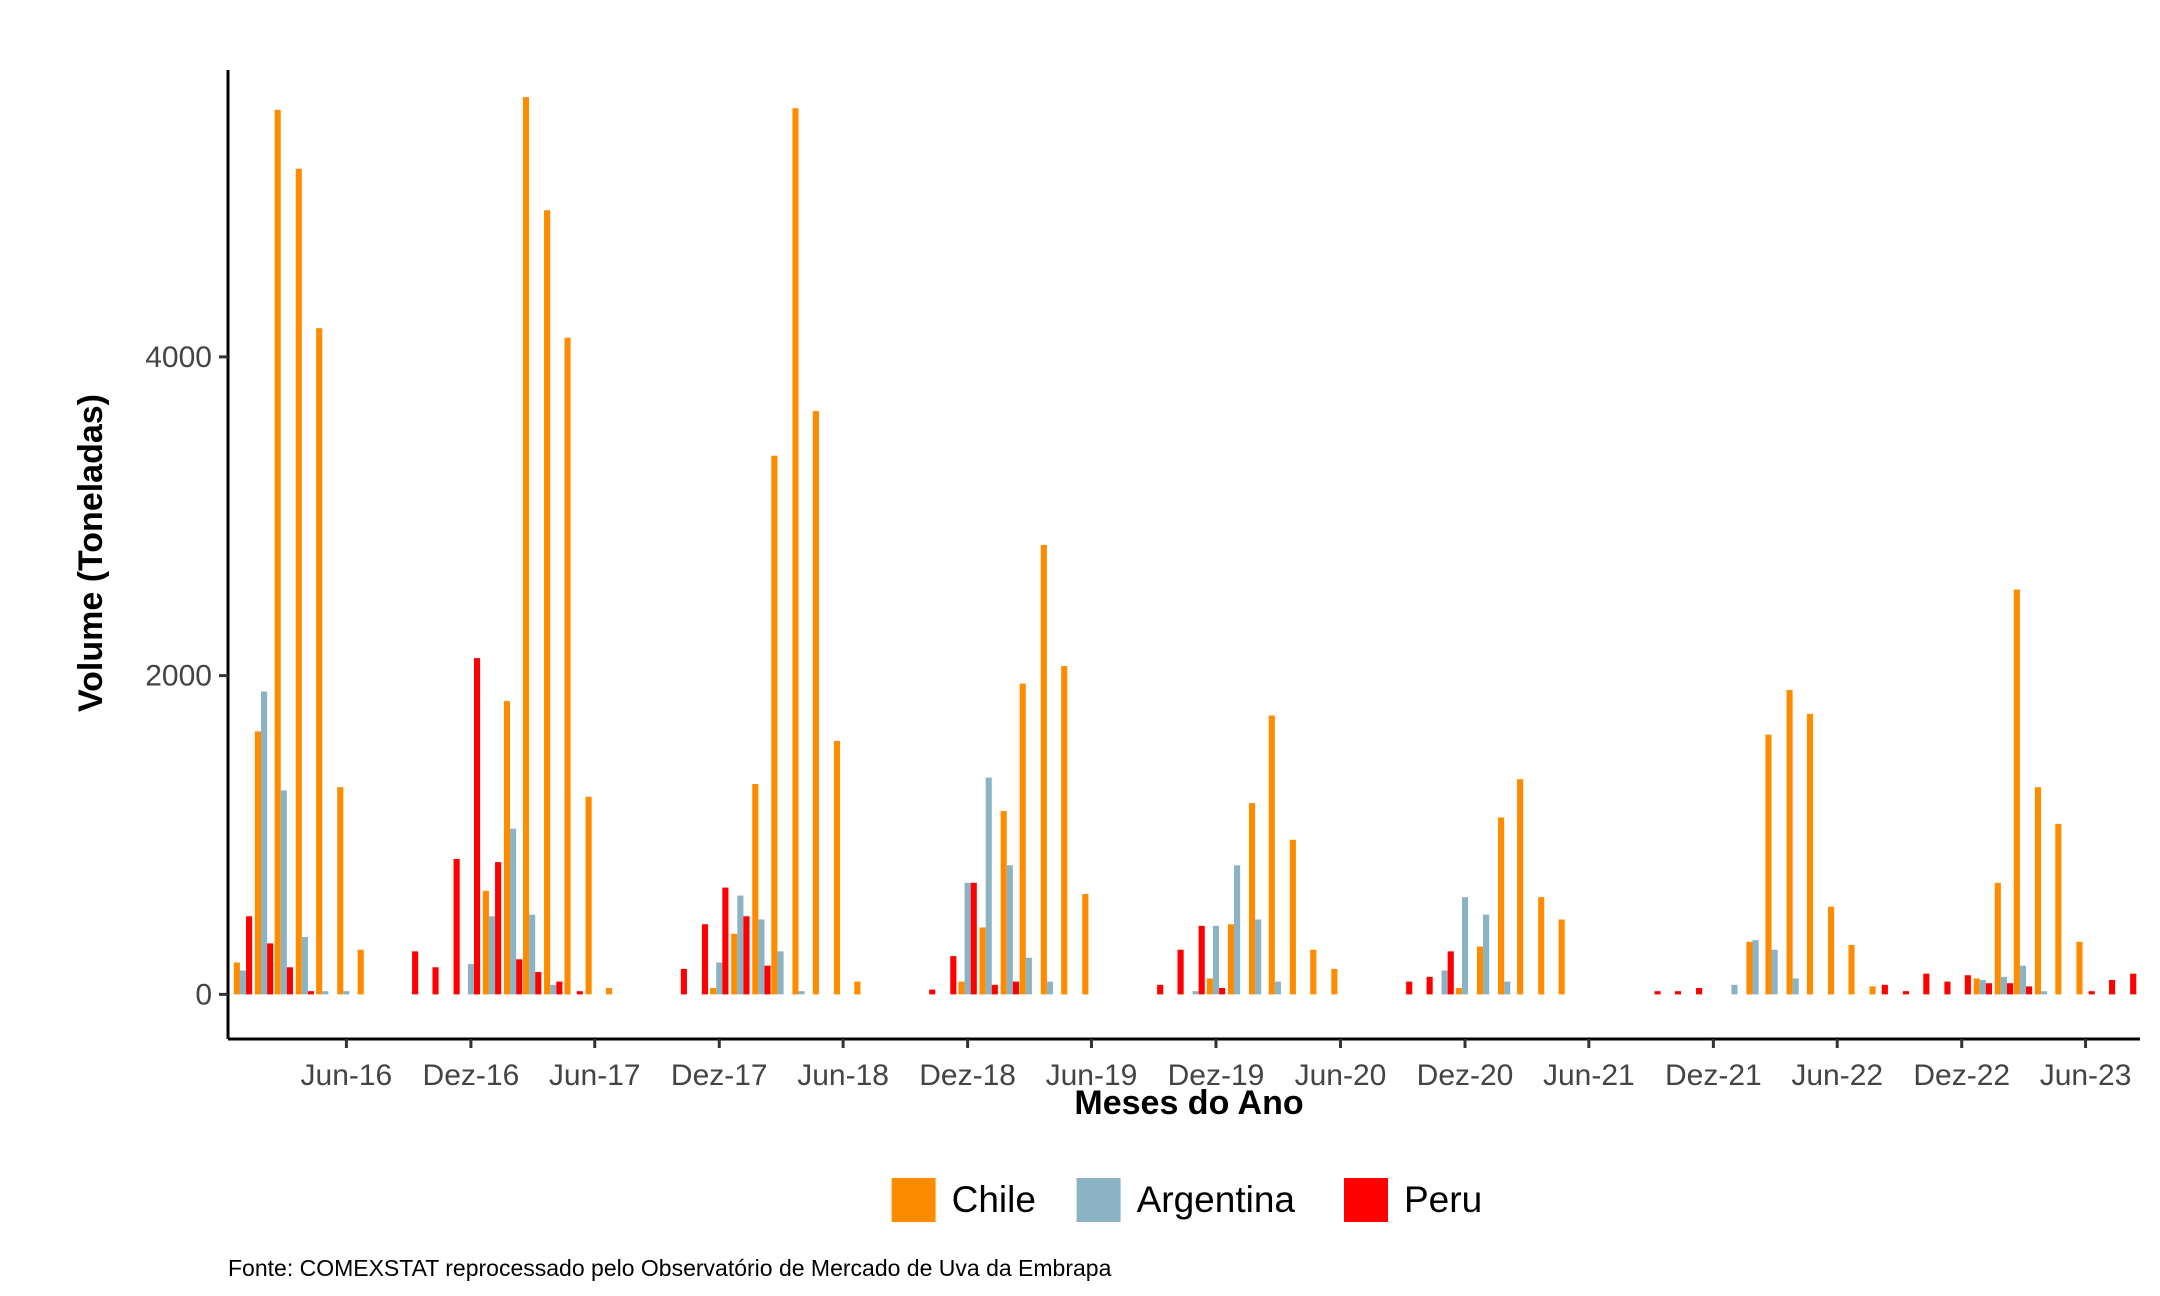 The image size is (2160, 1296). Describe the element at coordinates (187, 554) in the screenshot. I see `y-axis: 0 2000 4000` at that location.